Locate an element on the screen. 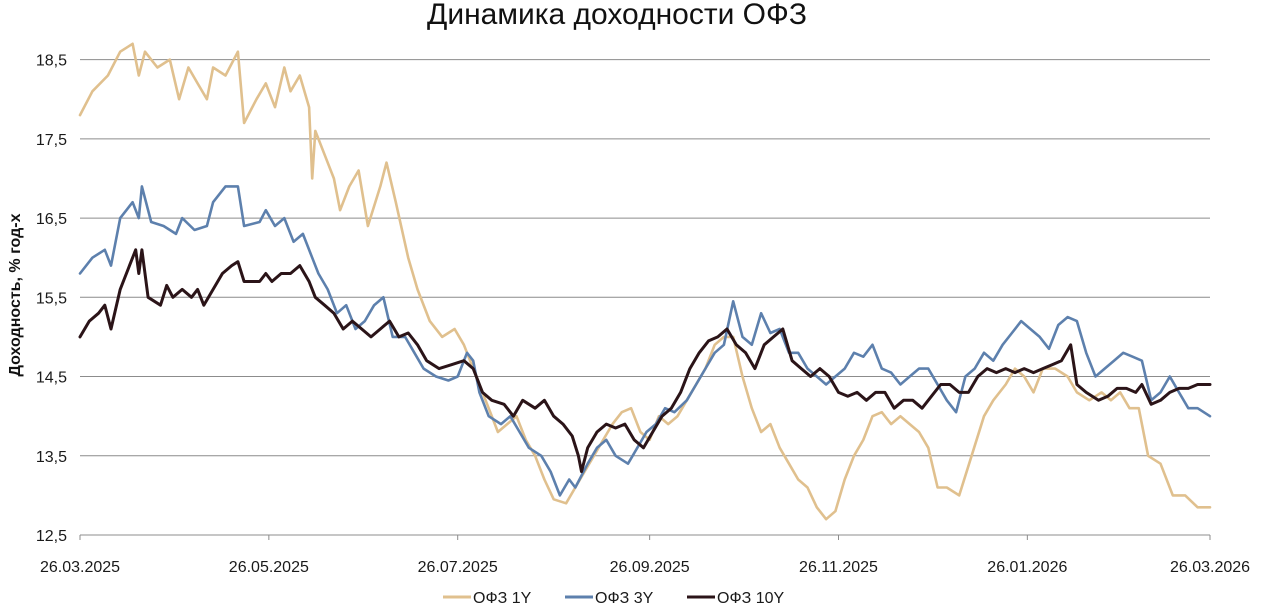 The width and height of the screenshot is (1269, 610). x-tick-label: 26.07.2025 is located at coordinates (458, 567).